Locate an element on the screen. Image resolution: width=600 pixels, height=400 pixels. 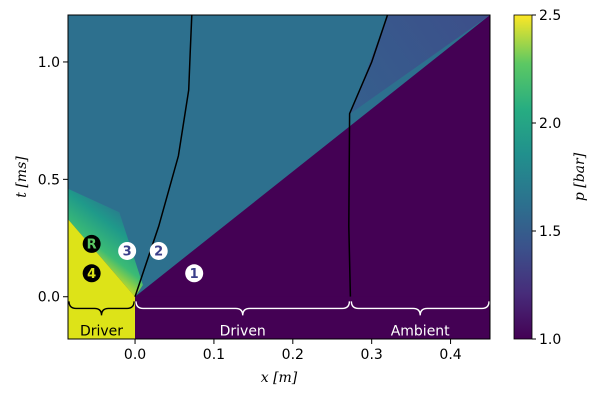
colorbar-tick-label: 2.0 is located at coordinates (550, 124).